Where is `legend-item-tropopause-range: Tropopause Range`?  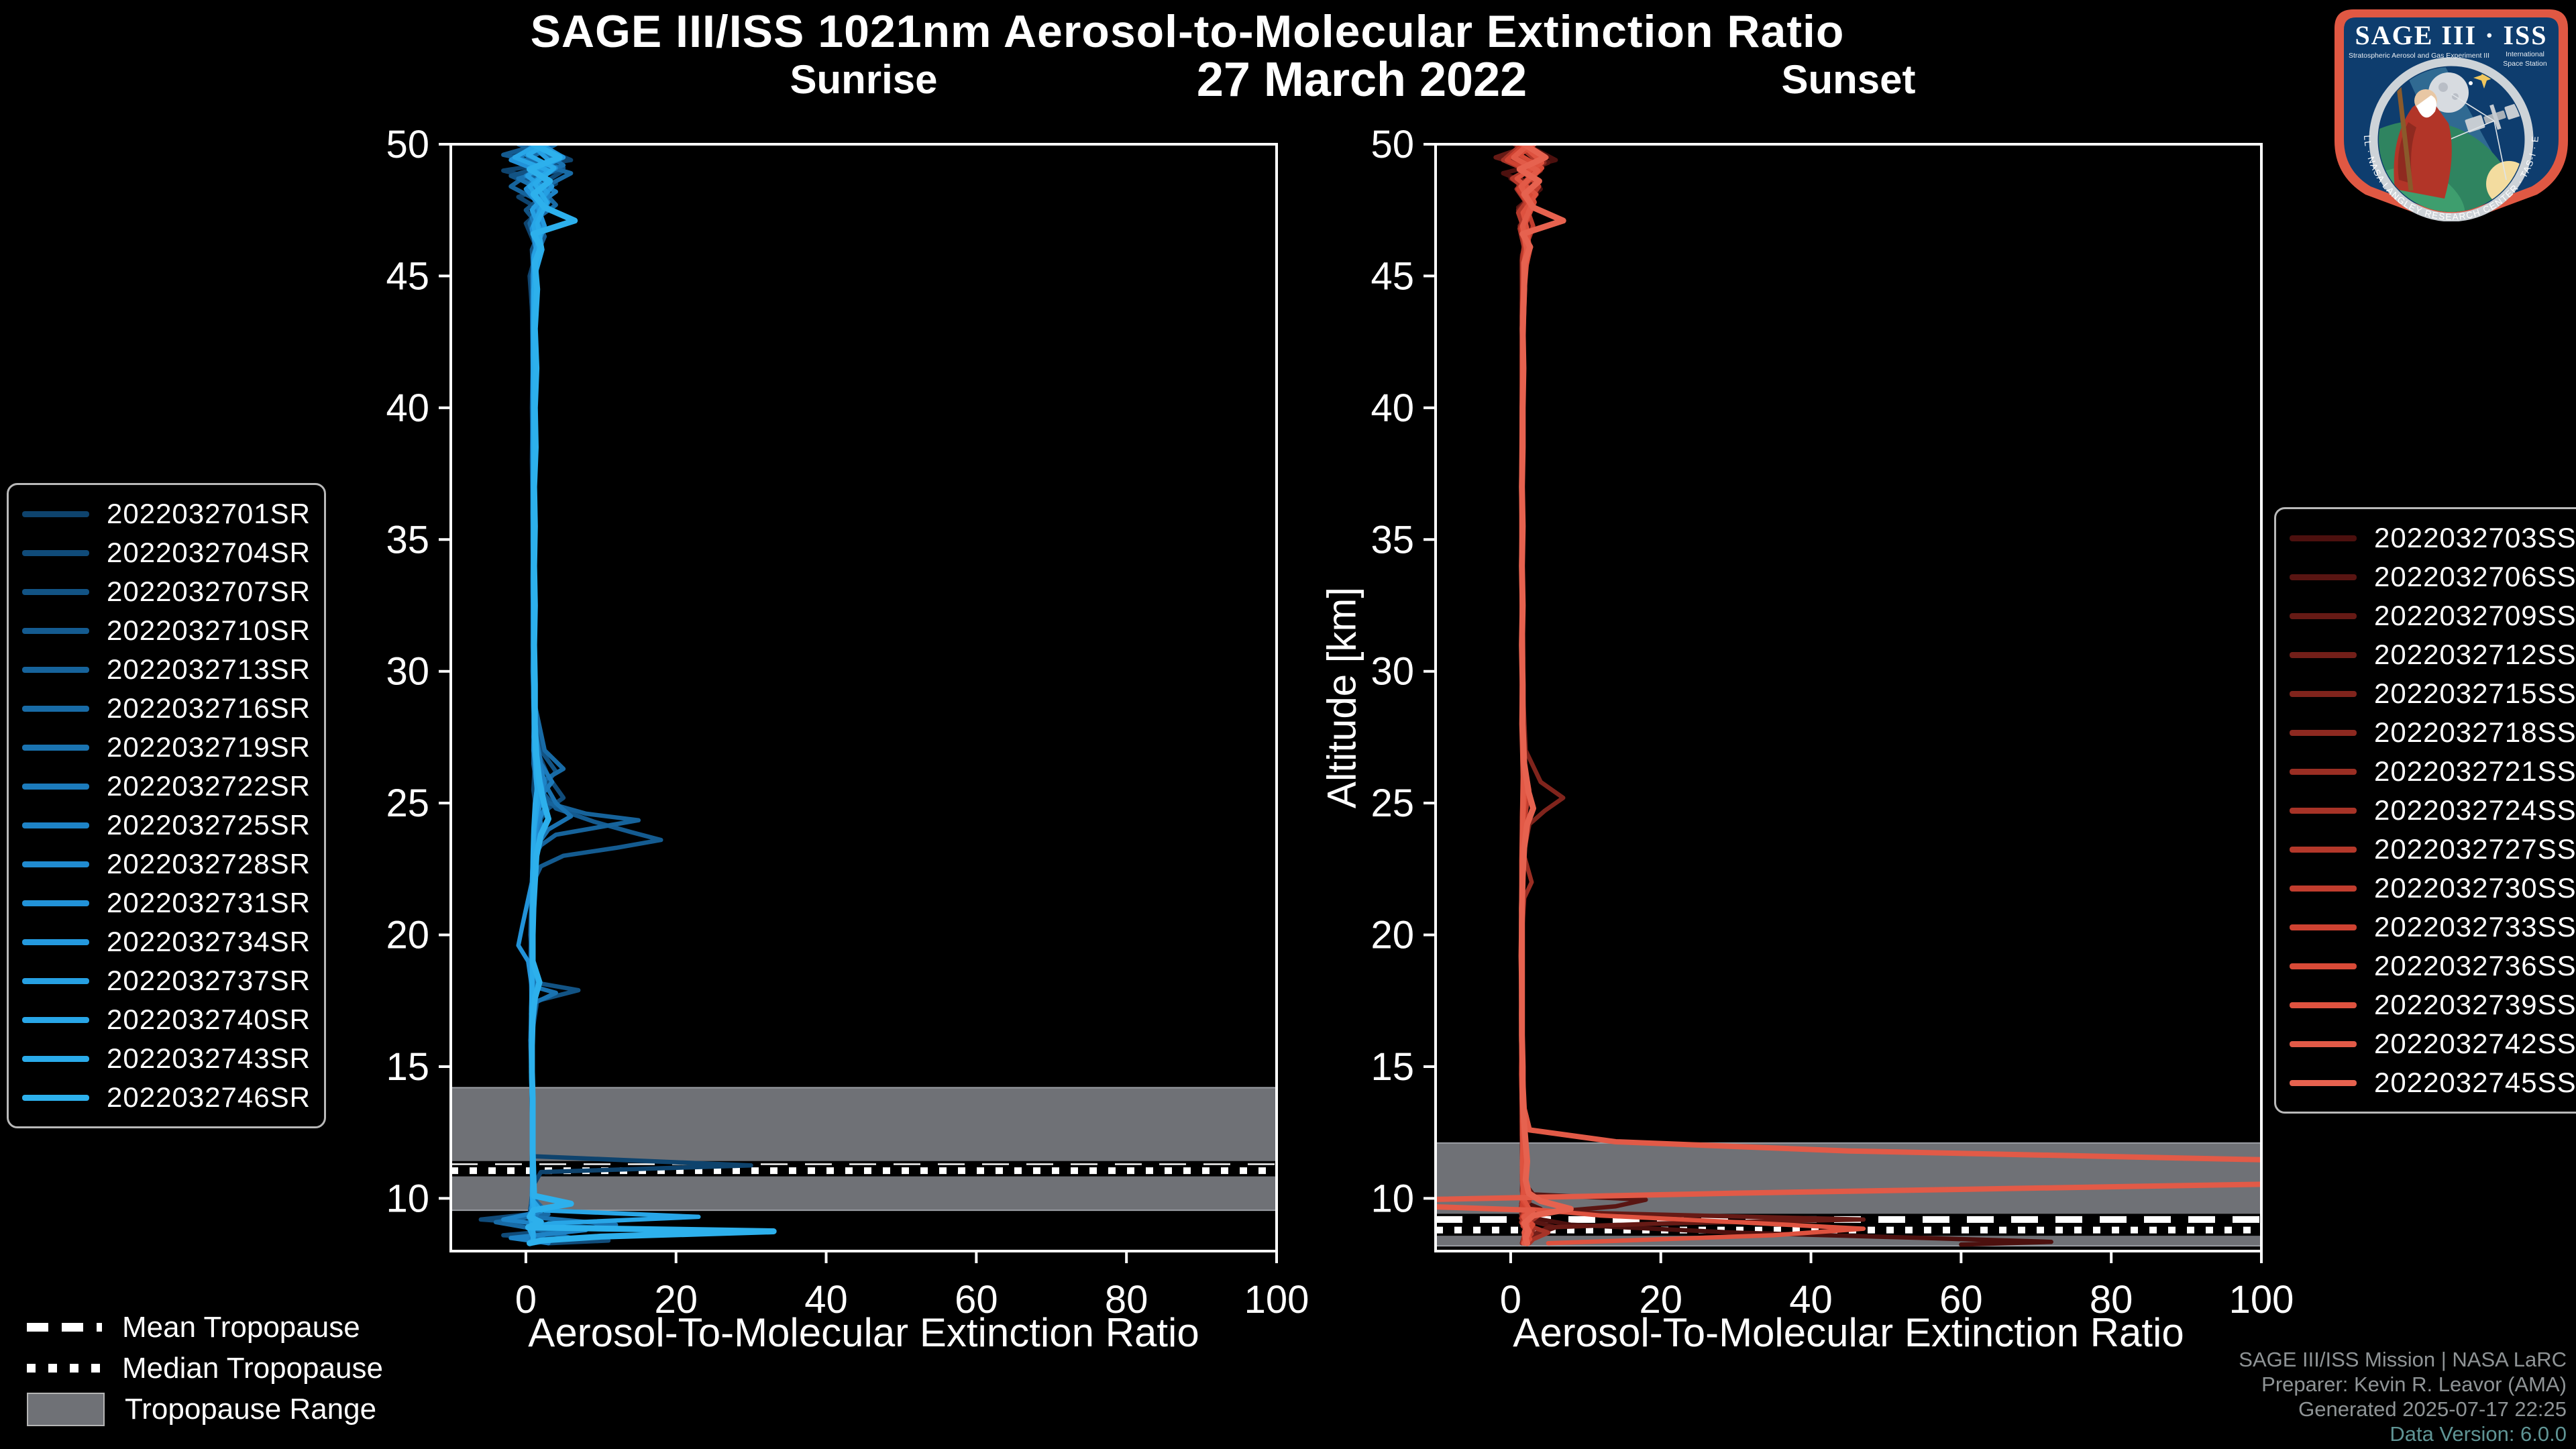 legend-item-tropopause-range: Tropopause Range is located at coordinates (205, 1409).